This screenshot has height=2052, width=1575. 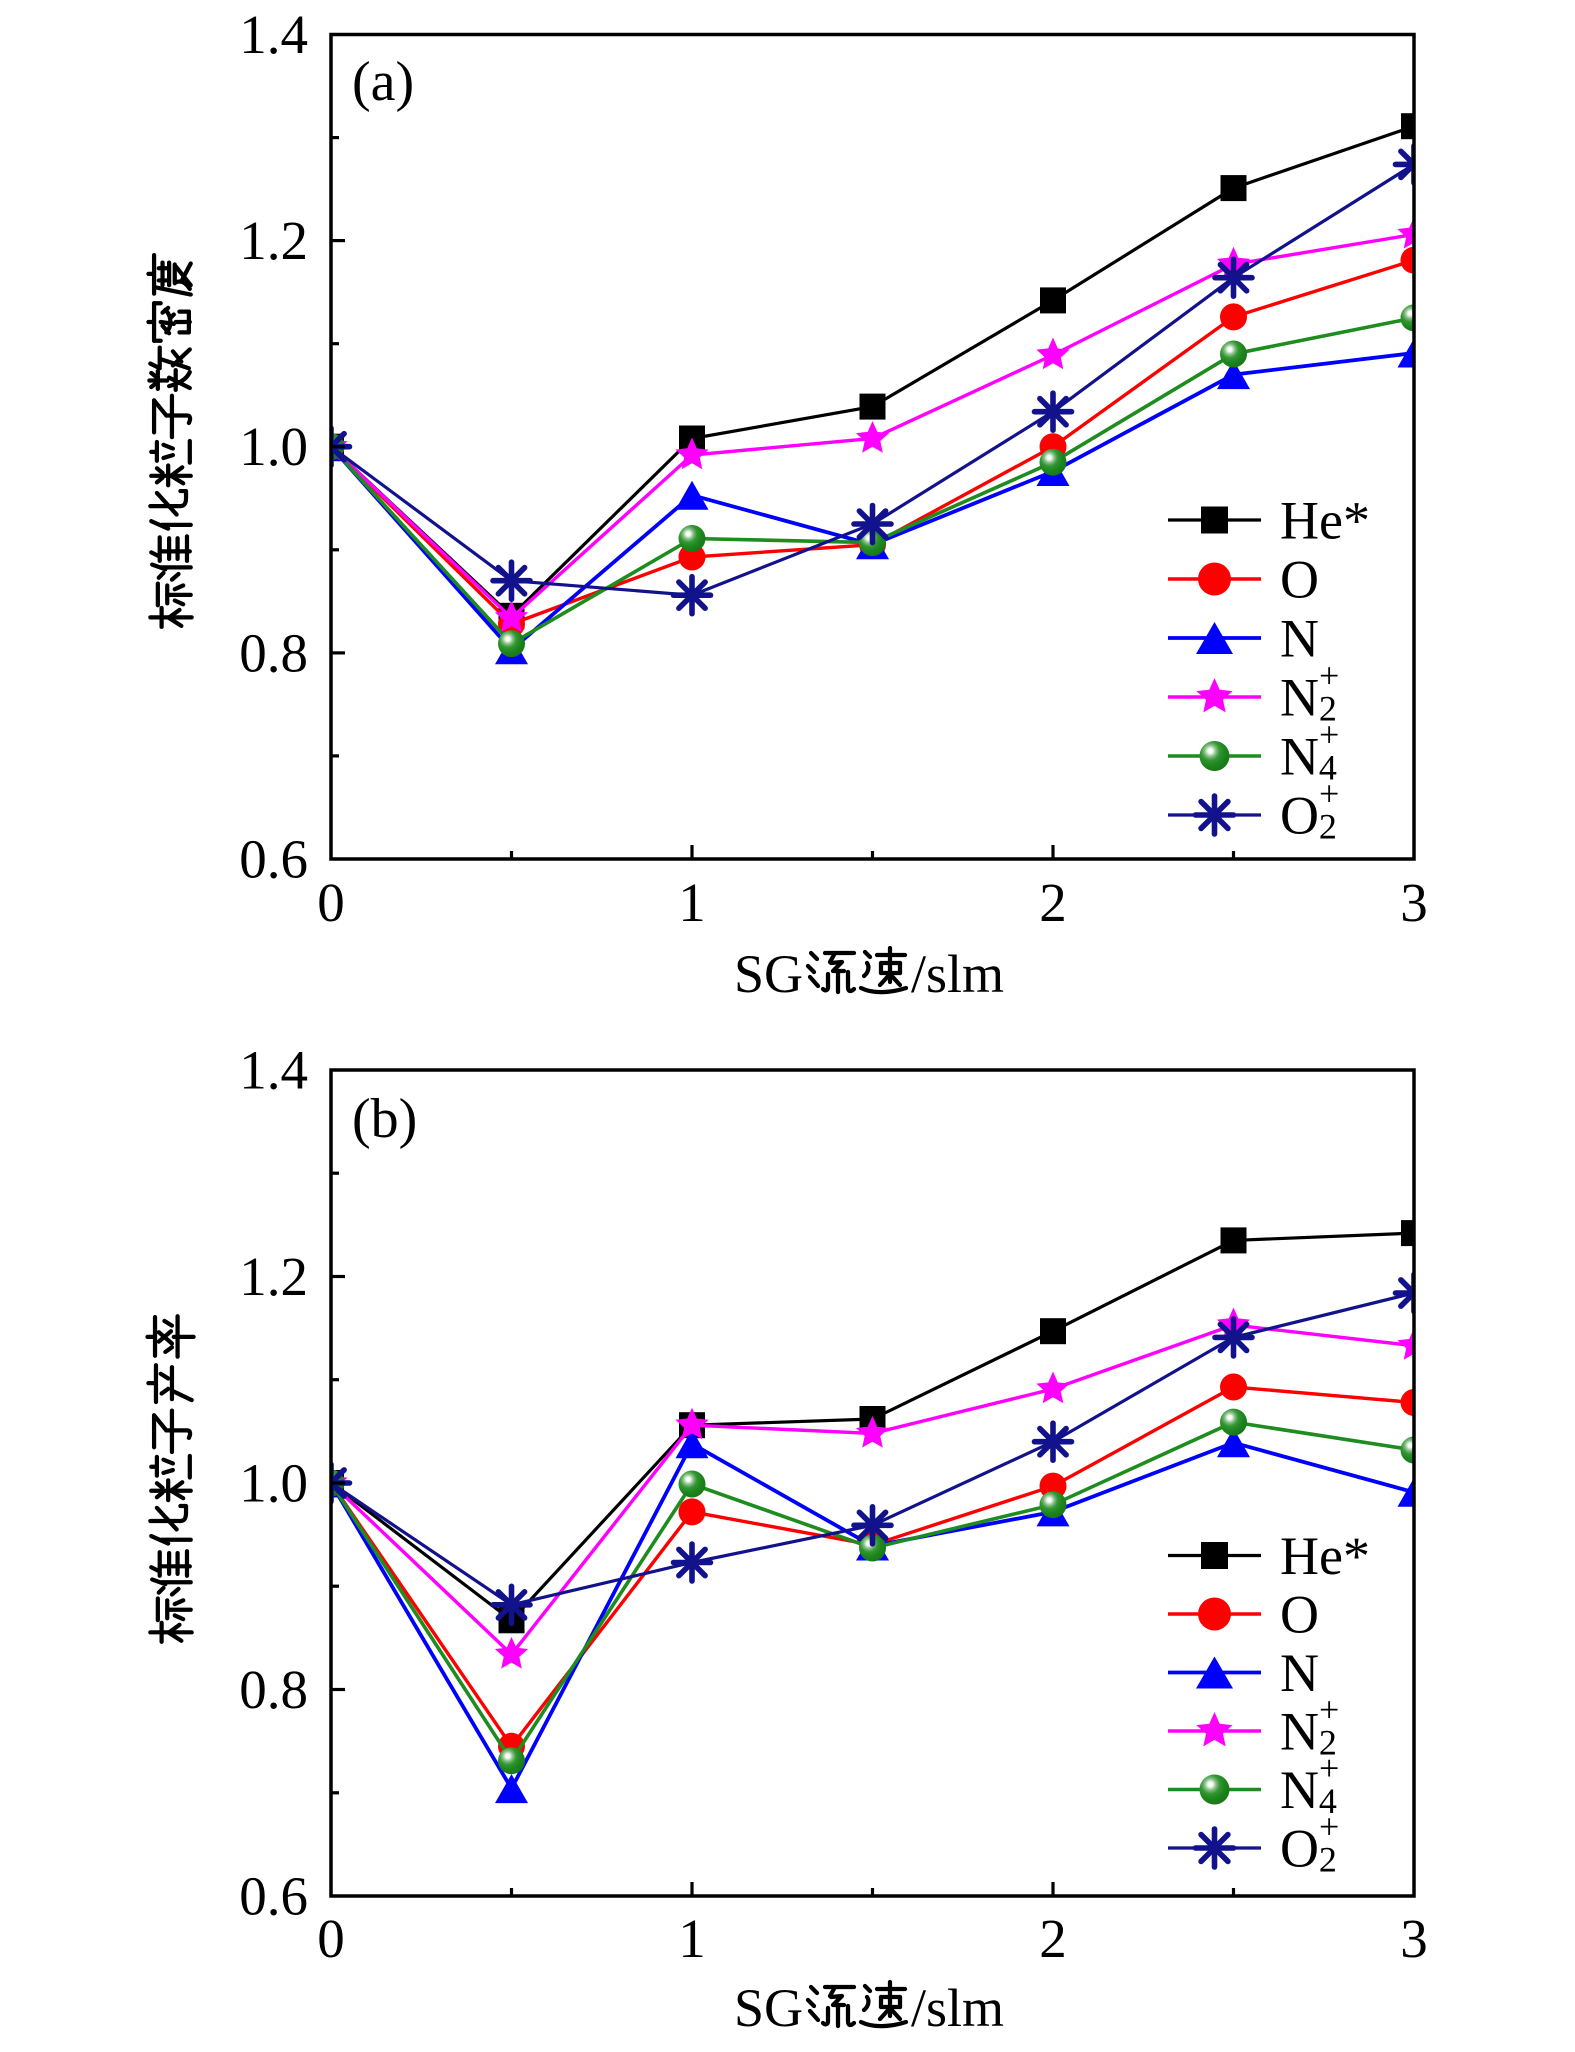 What do you see at coordinates (384, 1119) in the screenshot?
I see `svg-text: (b)` at bounding box center [384, 1119].